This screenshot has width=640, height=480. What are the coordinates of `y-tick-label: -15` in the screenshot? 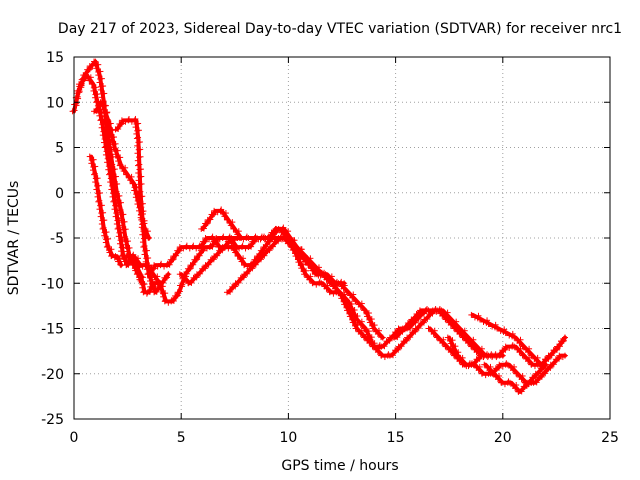 It's located at (52, 330).